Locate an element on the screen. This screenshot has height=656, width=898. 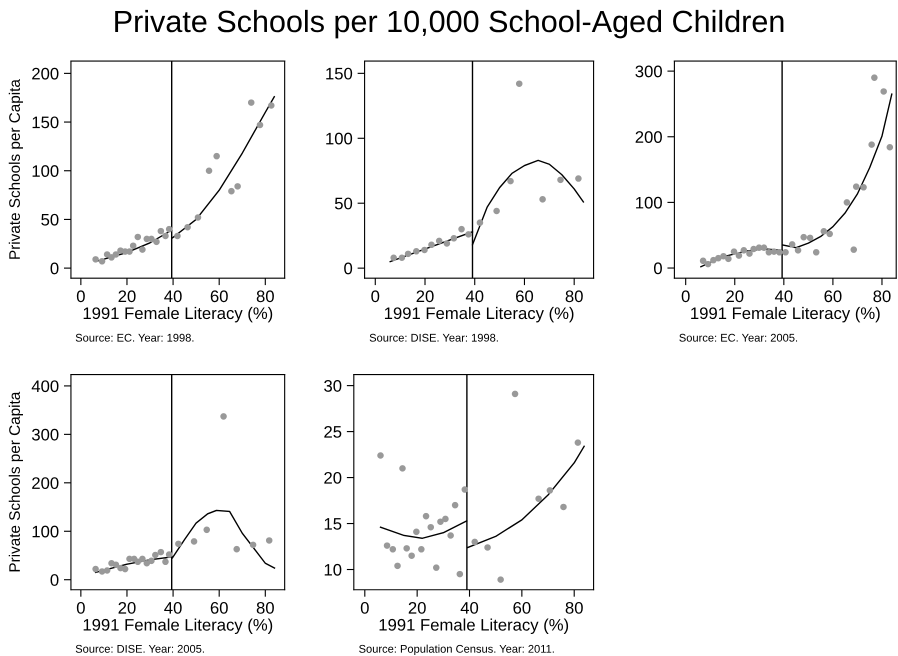
source-note: Source: DISE. Year: 2005. is located at coordinates (140, 648).